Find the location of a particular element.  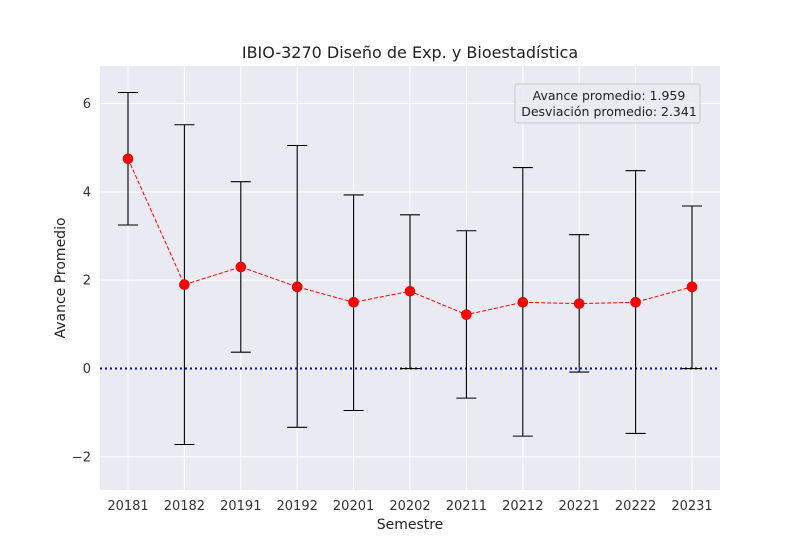

x-tick-label: 20212 is located at coordinates (522, 506).